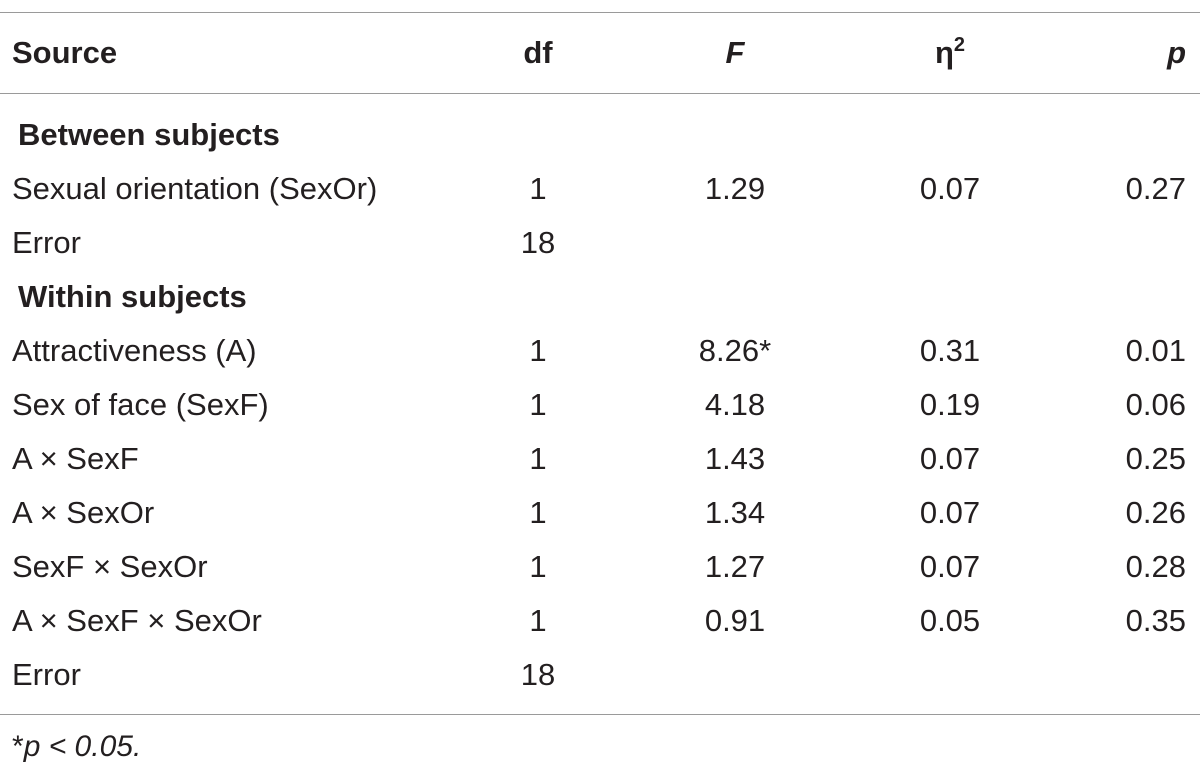  Describe the element at coordinates (944, 52) in the screenshot. I see `header-eta-symbol: η` at that location.